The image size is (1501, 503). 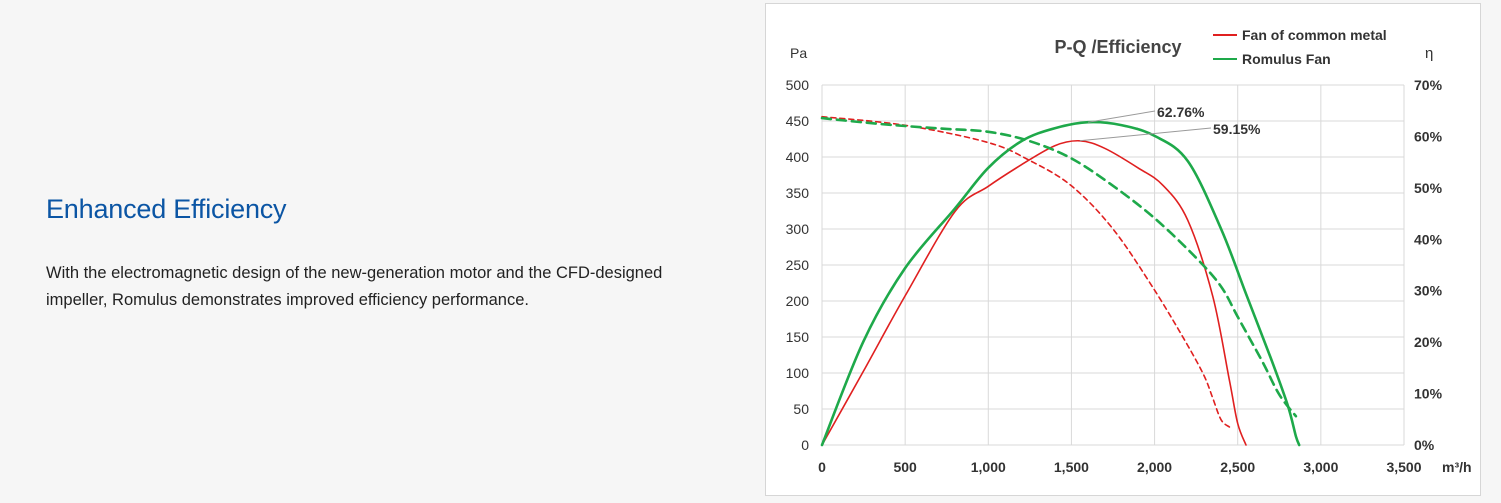 I want to click on y2-tick-label: 10%, so click(x=1428, y=394).